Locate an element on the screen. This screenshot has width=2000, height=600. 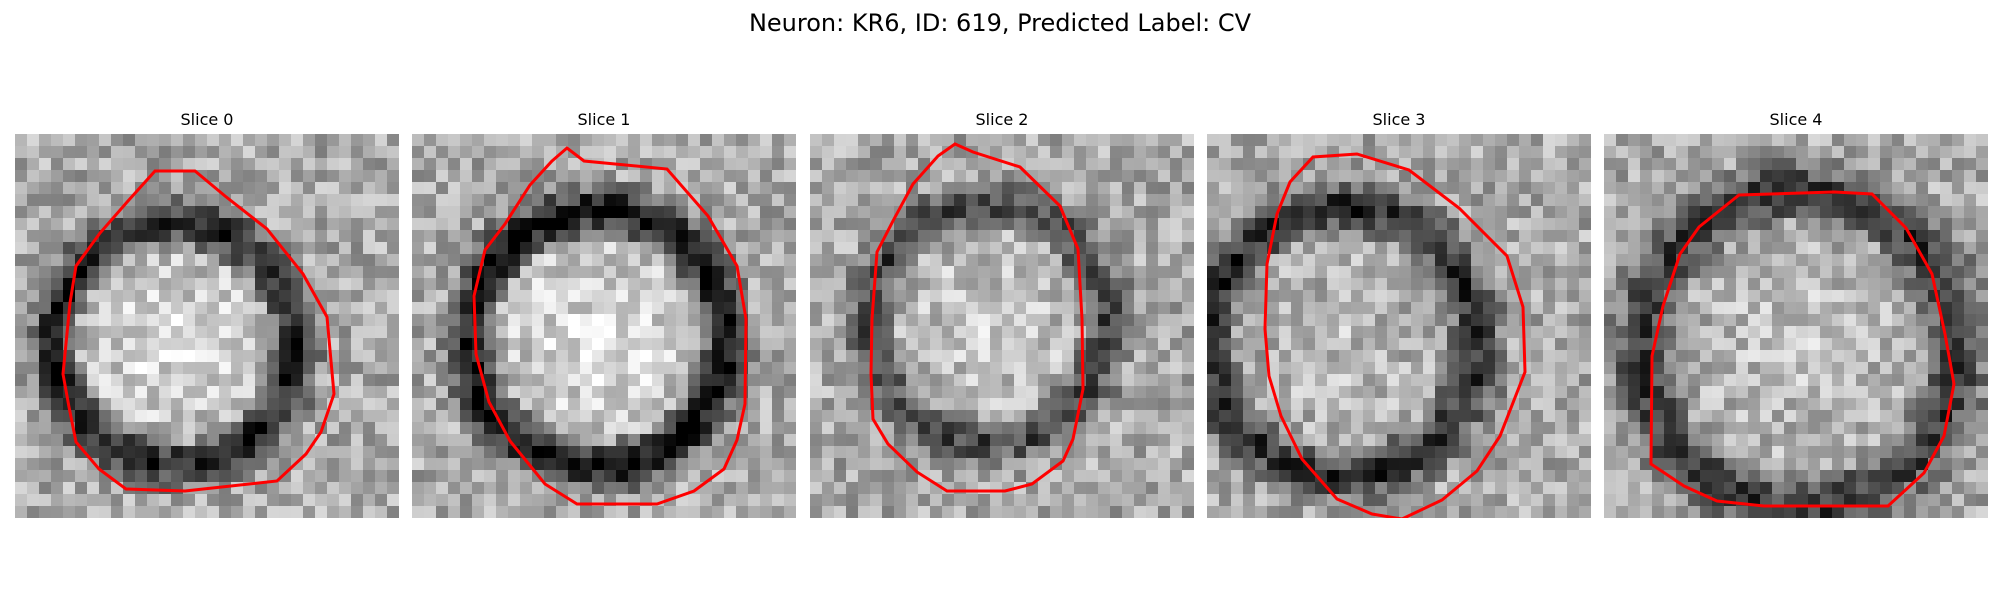
slice-panel-4: Slice 4 is located at coordinates (1796, 313).